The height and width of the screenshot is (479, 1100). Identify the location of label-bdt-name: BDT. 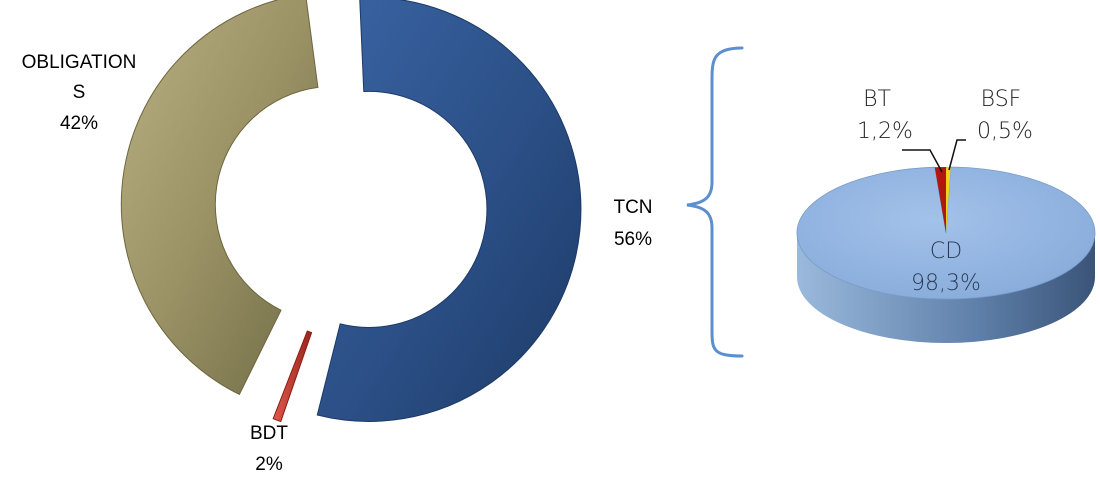
(269, 433).